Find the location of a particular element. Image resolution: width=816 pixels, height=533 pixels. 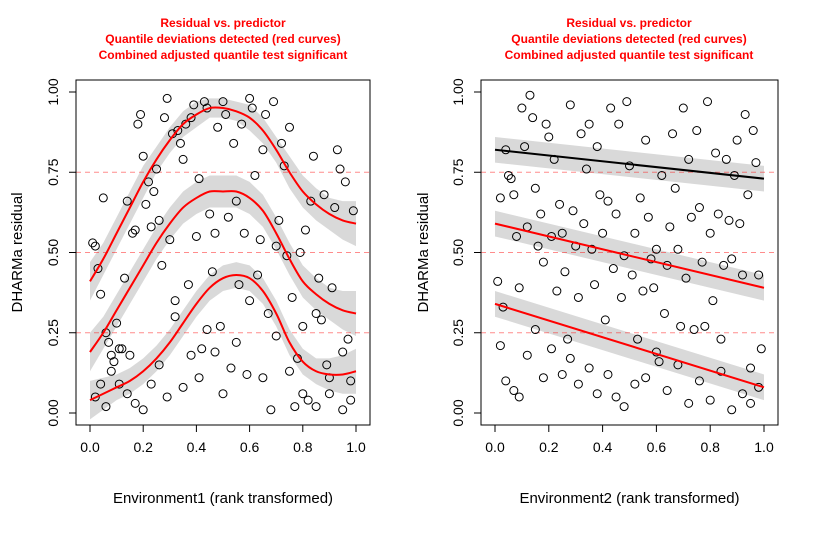

chart-title-line: Residual vs. predictor is located at coordinates (223, 23).